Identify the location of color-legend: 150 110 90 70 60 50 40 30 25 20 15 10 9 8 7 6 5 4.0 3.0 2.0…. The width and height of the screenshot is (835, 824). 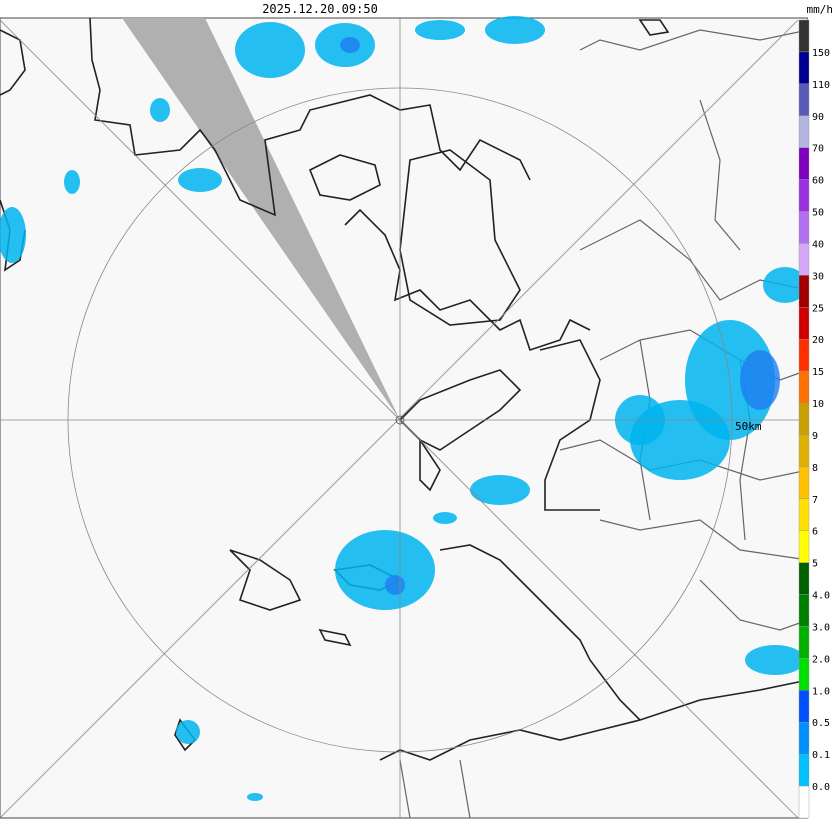
(814, 419).